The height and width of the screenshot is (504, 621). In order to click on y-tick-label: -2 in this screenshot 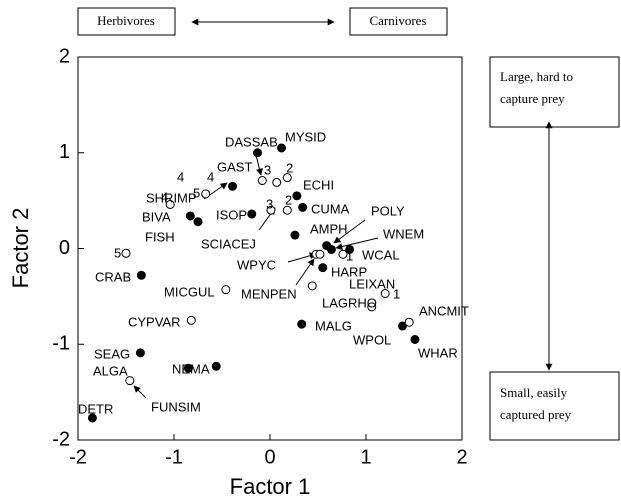, I will do `click(61, 439)`.